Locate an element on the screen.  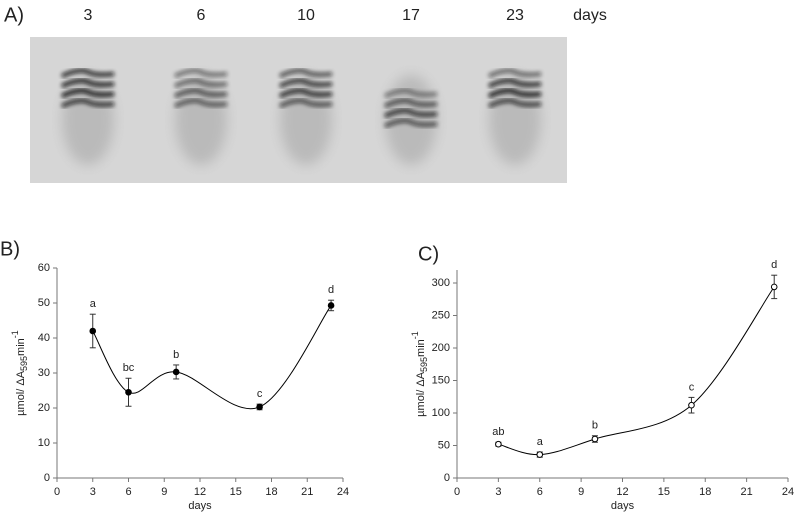
lane-label: 17 is located at coordinates (411, 15).